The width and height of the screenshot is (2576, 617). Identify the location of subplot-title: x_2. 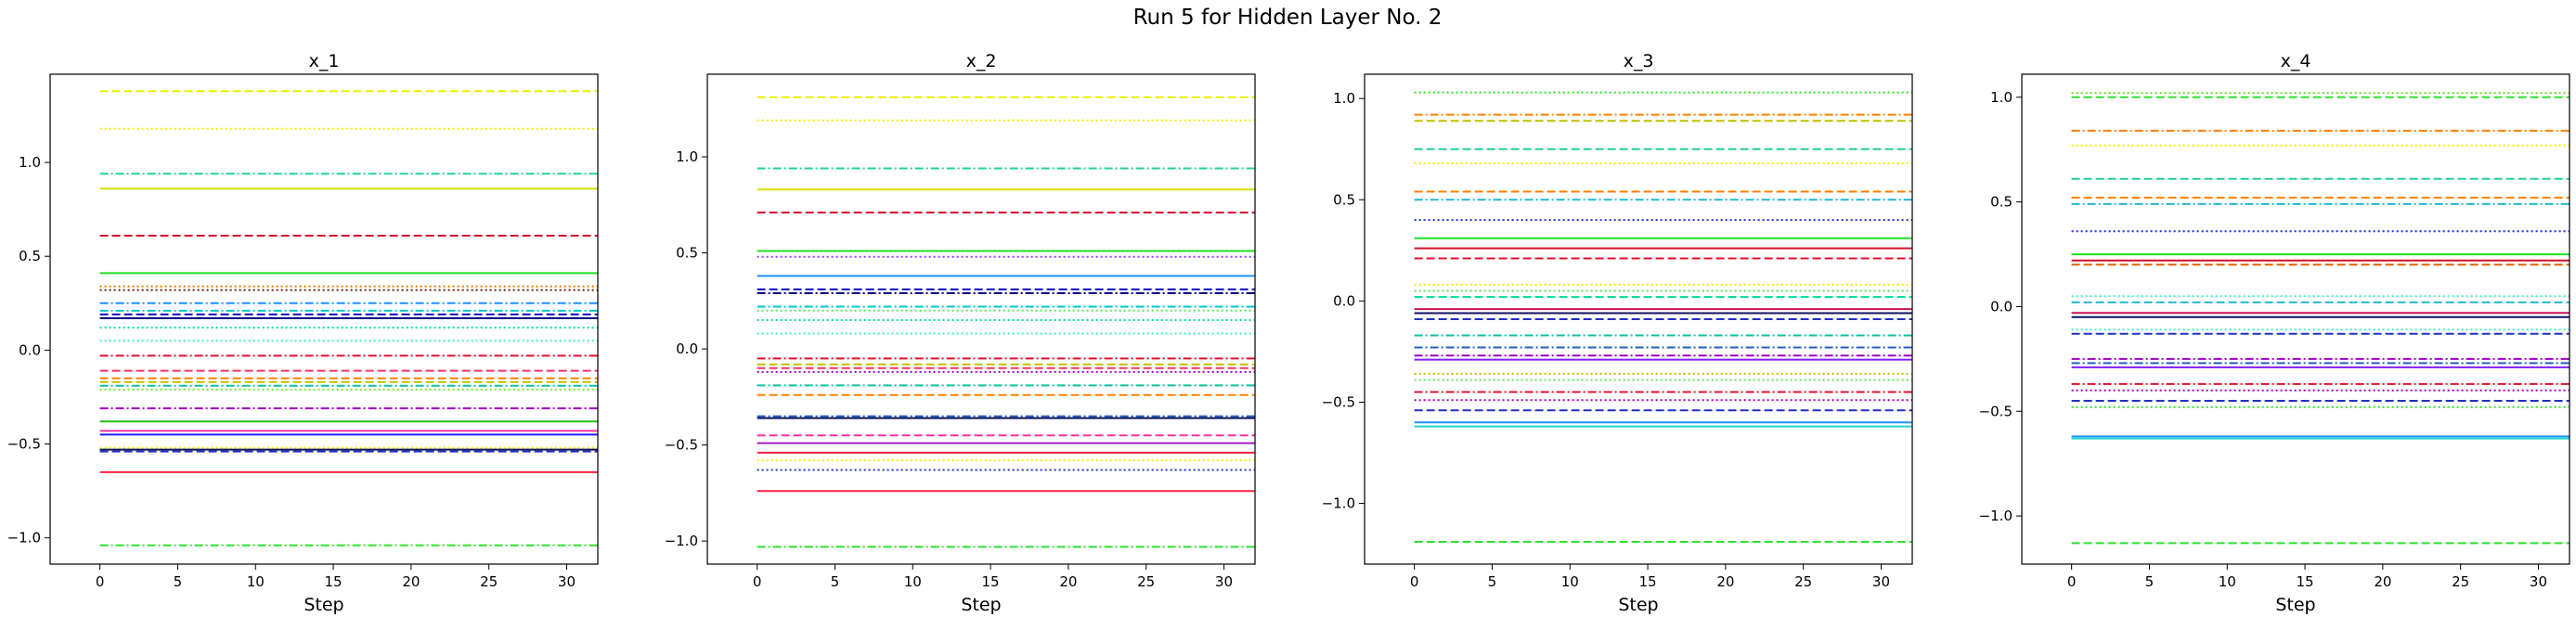
(981, 61).